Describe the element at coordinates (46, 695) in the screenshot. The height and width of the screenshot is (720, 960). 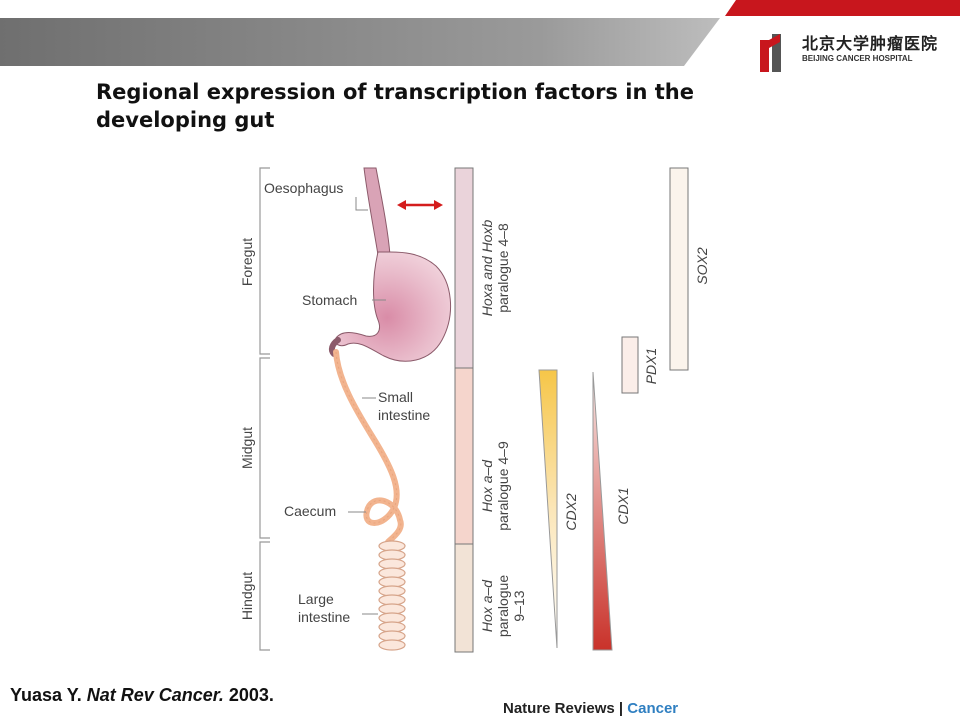
I see `citation-author: Yuasa Y.` at that location.